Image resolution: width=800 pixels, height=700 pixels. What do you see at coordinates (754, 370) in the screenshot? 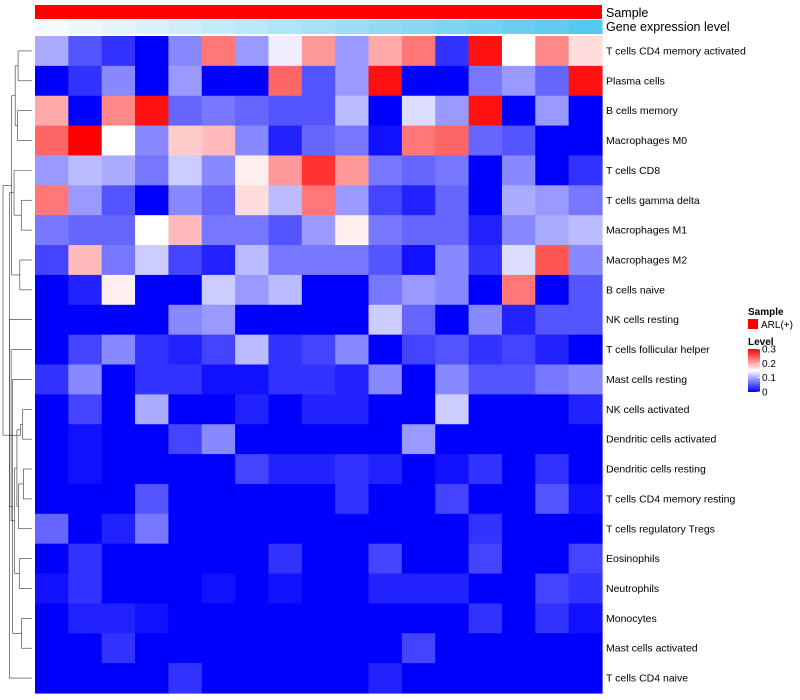
I see `legend-color-bar` at bounding box center [754, 370].